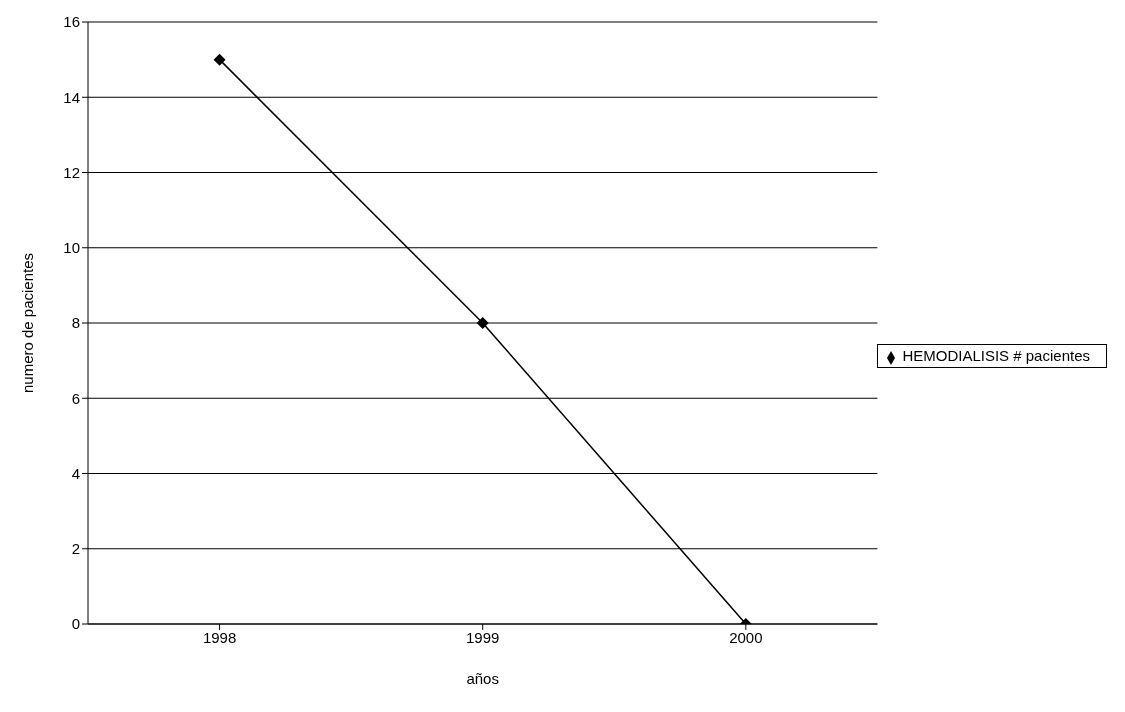 The image size is (1125, 712). I want to click on y-axis-title: numero de pacientes, so click(28, 323).